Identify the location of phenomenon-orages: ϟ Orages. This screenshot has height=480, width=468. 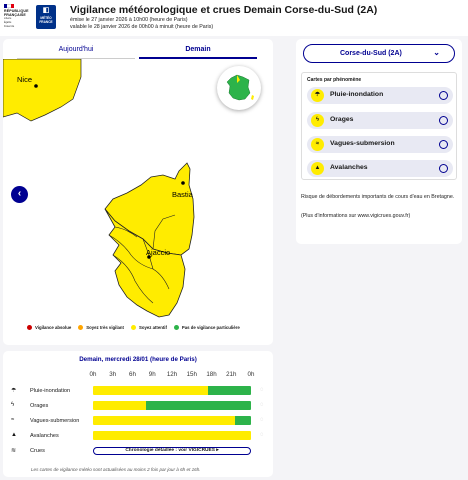
(380, 120).